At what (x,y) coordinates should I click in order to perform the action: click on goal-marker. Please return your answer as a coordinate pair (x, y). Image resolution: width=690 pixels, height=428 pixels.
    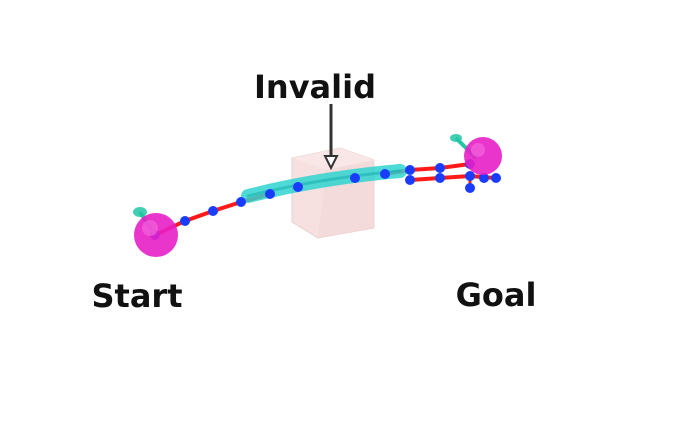
    Looking at the image, I should click on (476, 154).